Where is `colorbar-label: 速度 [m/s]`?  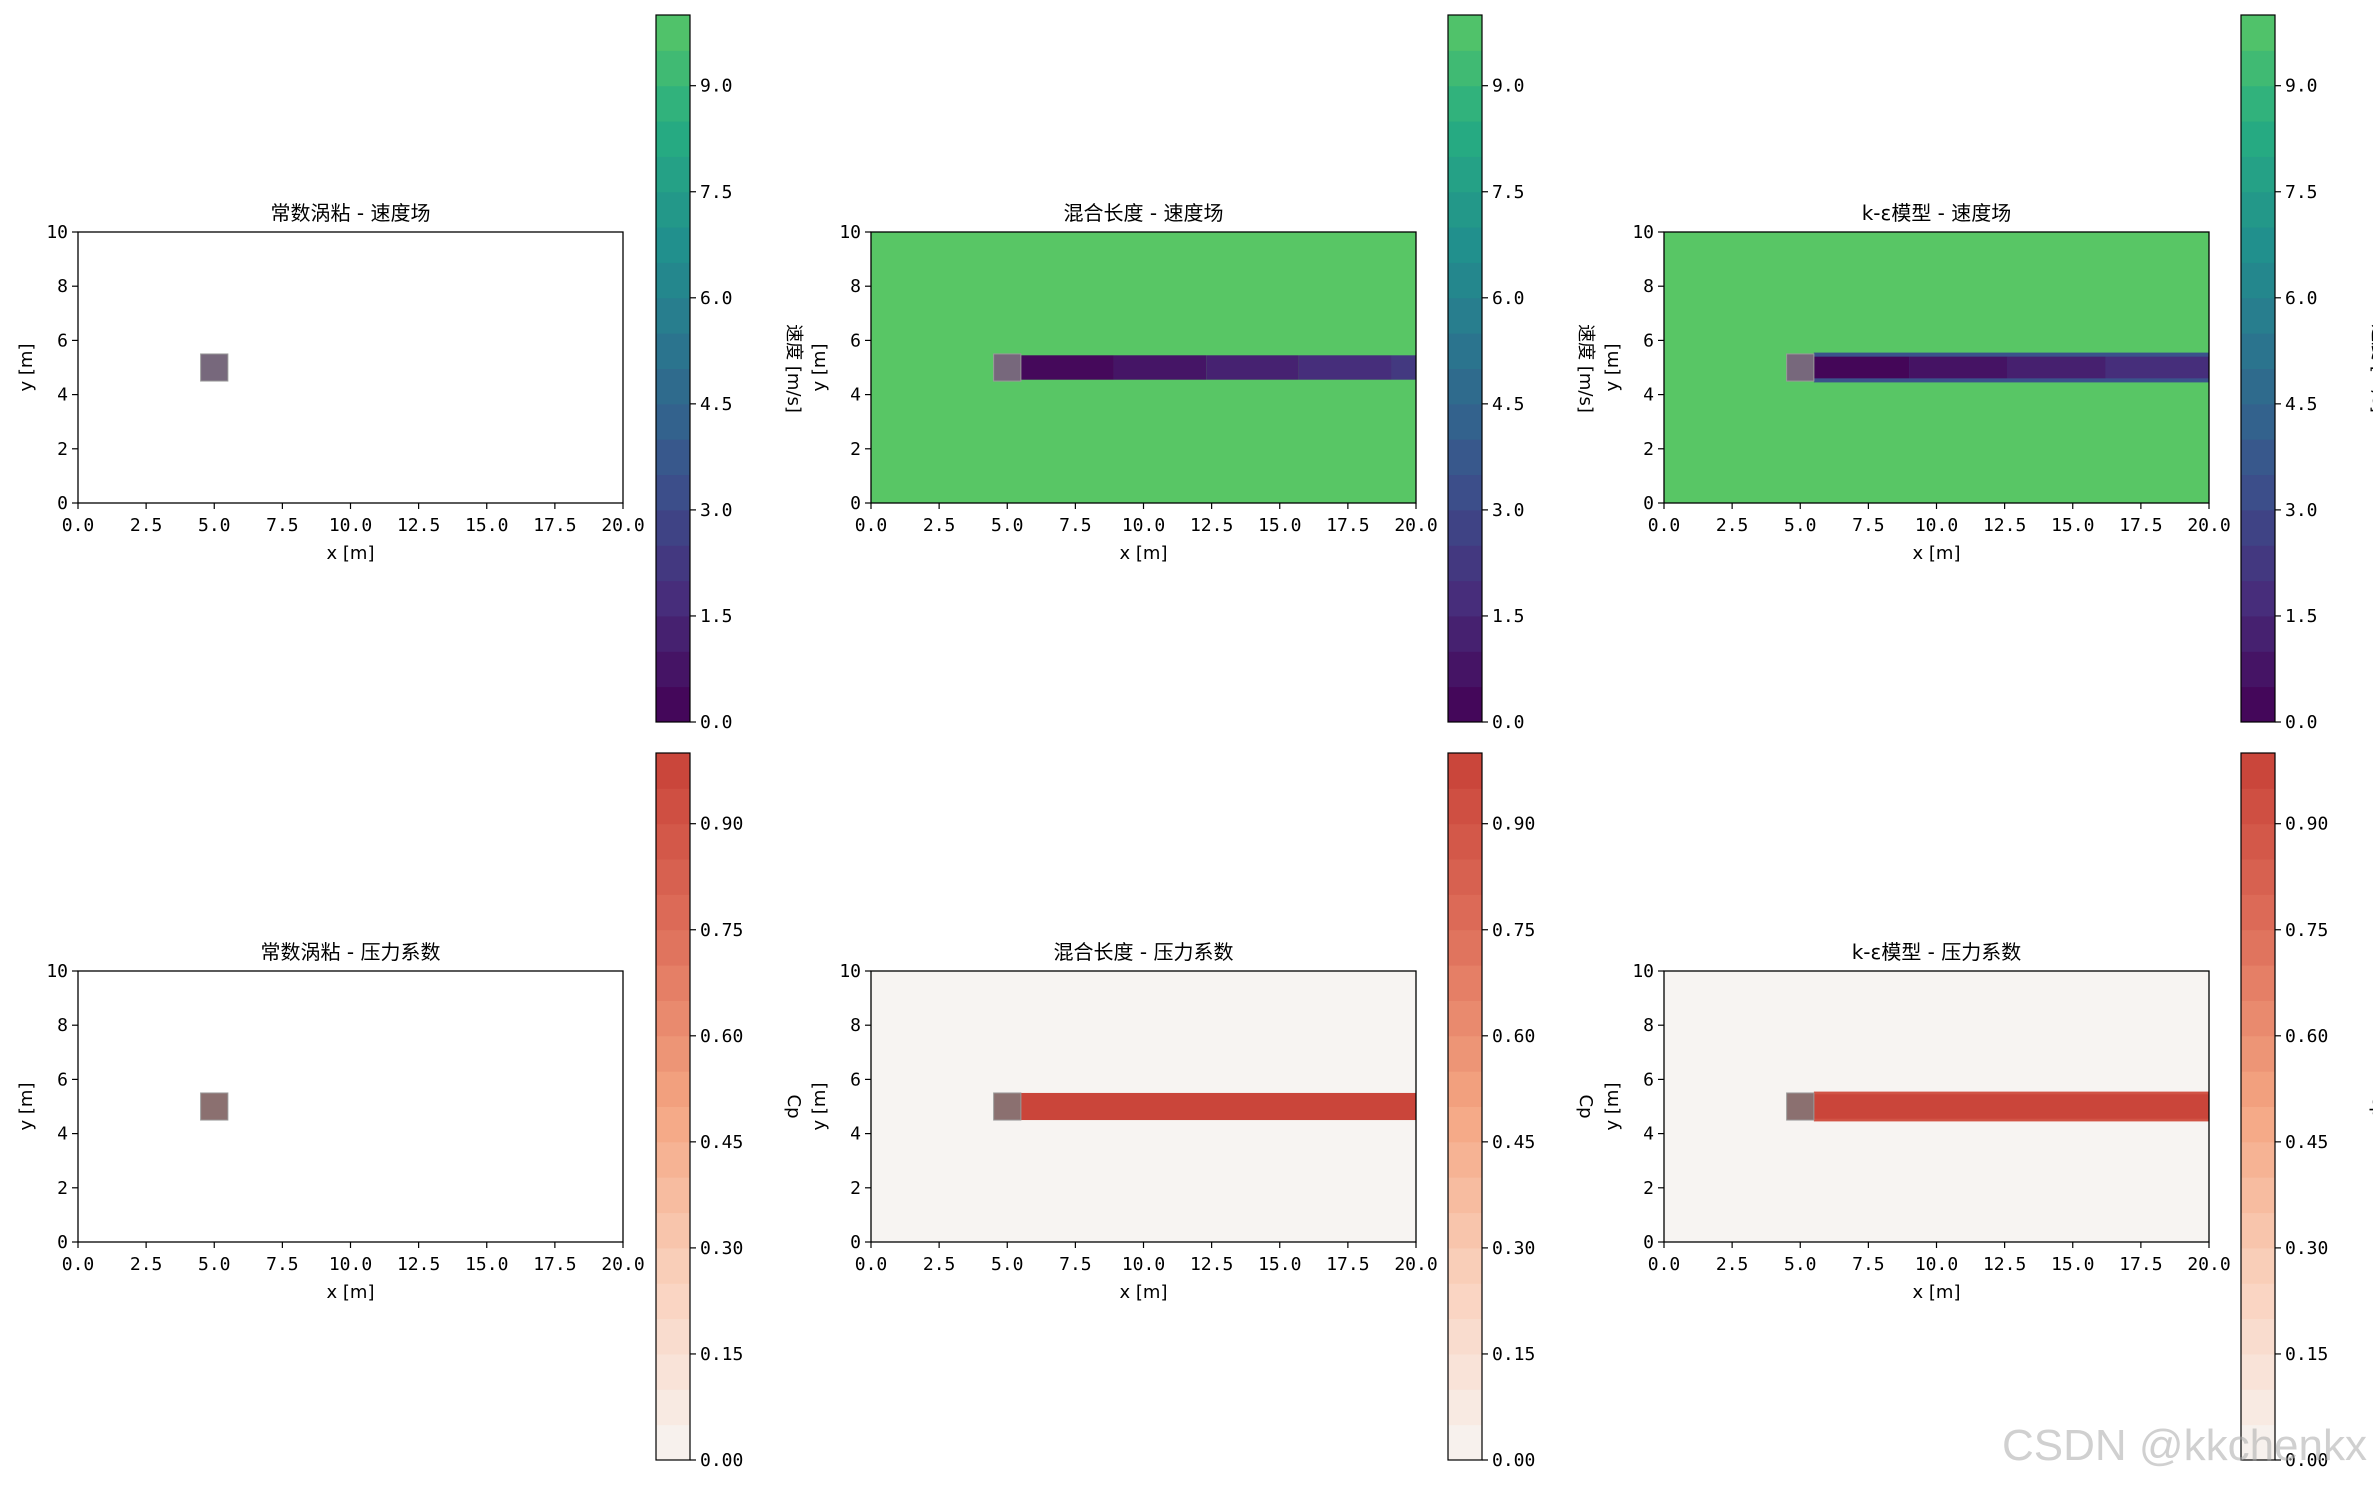 colorbar-label: 速度 [m/s] is located at coordinates (1585, 368).